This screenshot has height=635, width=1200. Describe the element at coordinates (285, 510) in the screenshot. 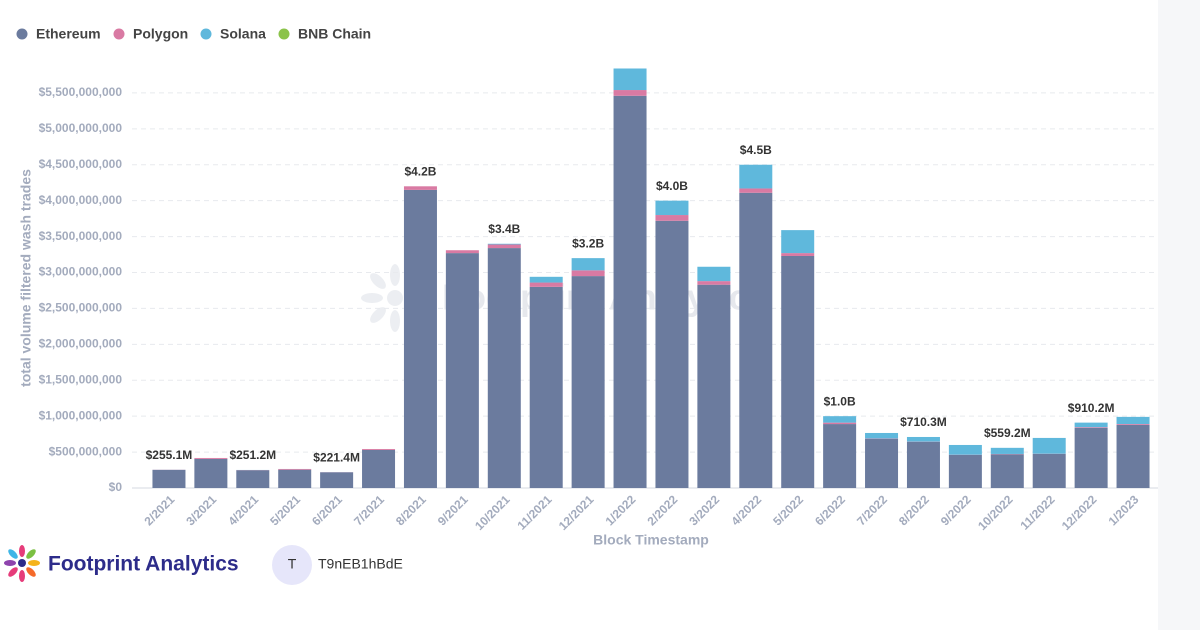

I see `x-tick-label: 5/2021` at that location.